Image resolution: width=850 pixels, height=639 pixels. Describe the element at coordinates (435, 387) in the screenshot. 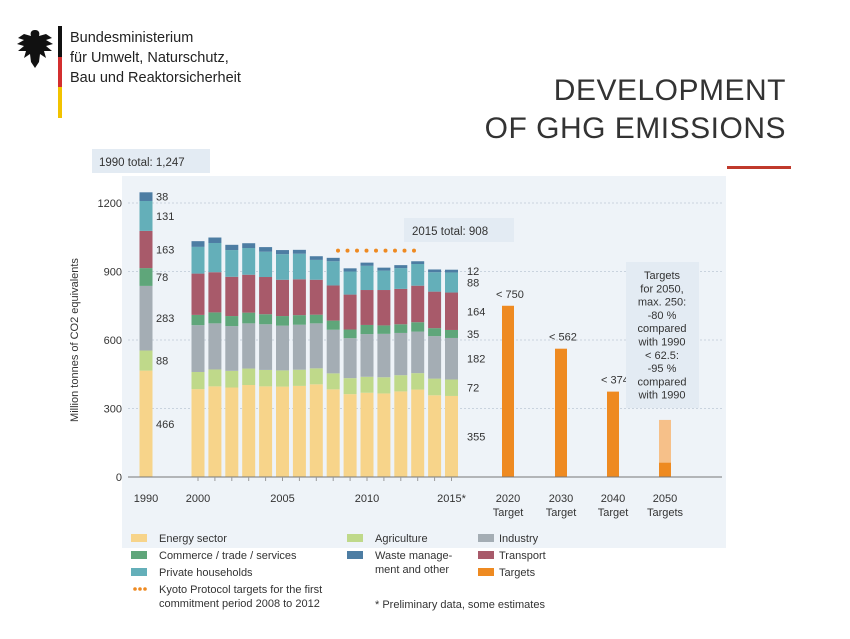

I see `bar-2014-agriculture` at that location.